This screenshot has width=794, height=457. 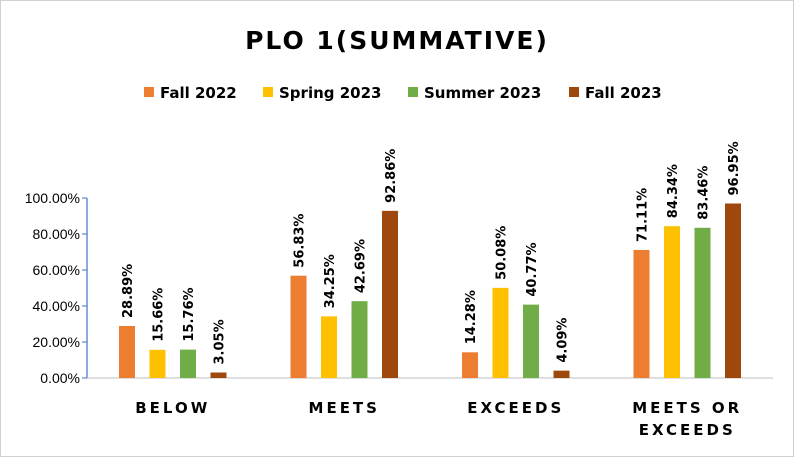 What do you see at coordinates (391, 176) in the screenshot?
I see `data-label: 92.86%` at bounding box center [391, 176].